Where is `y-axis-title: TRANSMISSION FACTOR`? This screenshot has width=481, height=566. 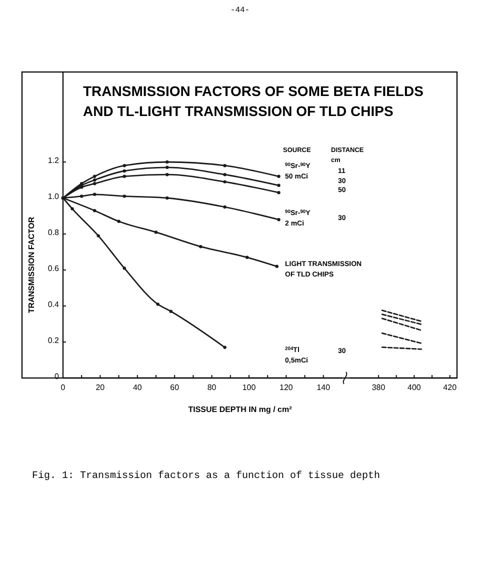
y-axis-title: TRANSMISSION FACTOR is located at coordinates (31, 265).